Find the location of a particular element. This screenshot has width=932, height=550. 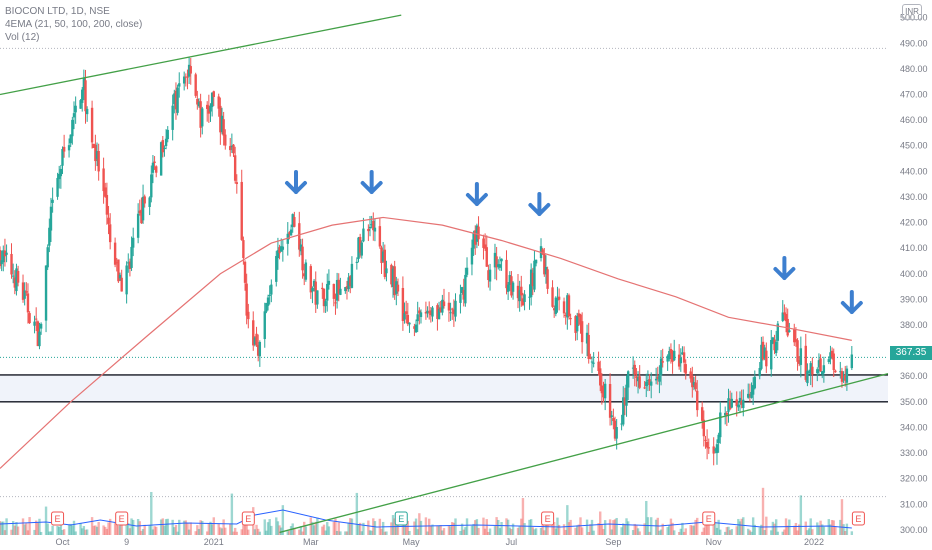

last-price-label: 367.35 is located at coordinates (911, 353).